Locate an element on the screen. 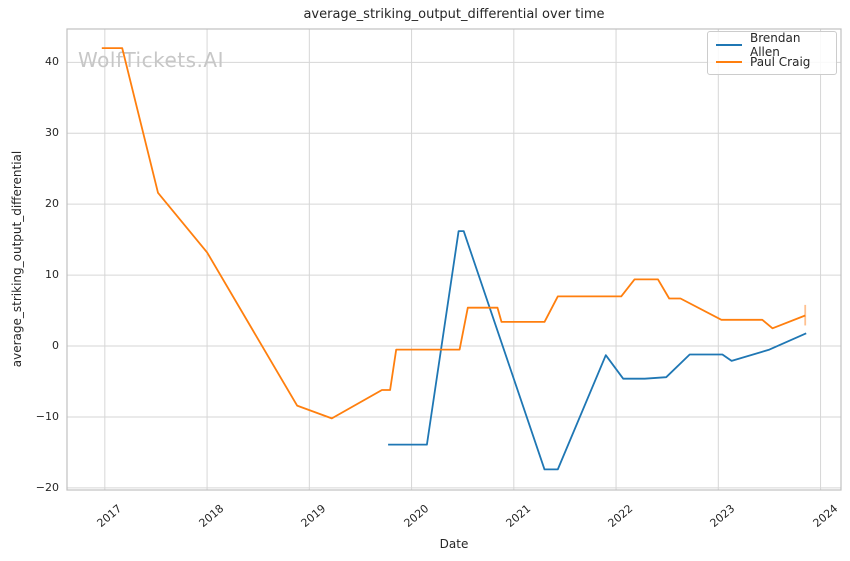 Image resolution: width=850 pixels, height=561 pixels. y-tick-label-10: 10 is located at coordinates (52, 275).